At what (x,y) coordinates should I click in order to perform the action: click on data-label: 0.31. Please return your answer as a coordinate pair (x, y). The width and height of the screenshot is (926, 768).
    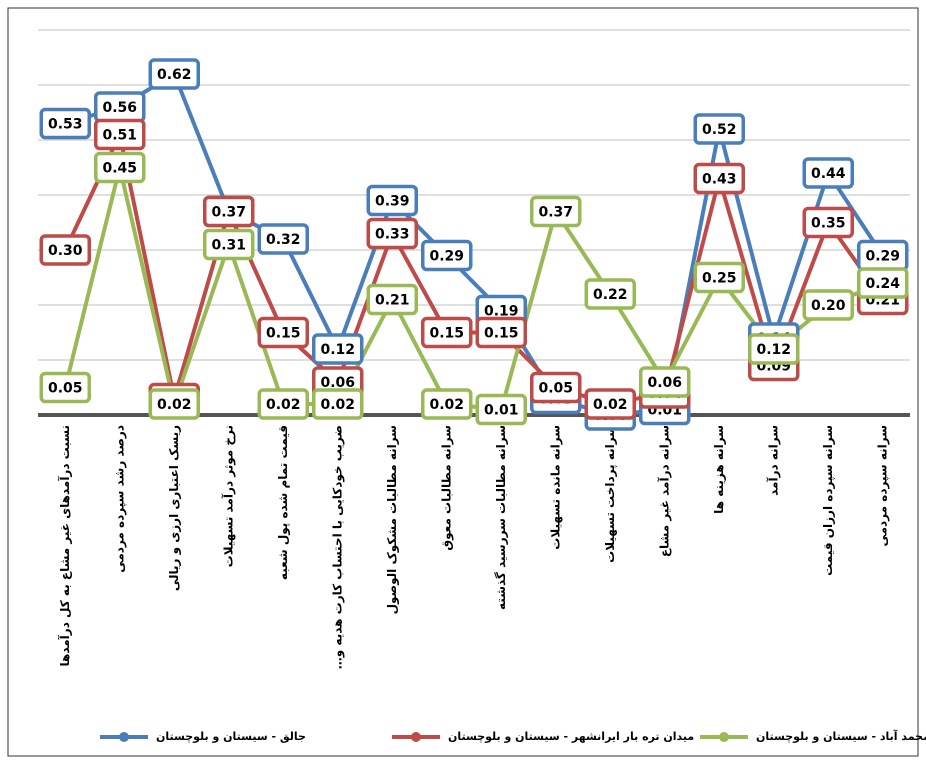
    Looking at the image, I should click on (228, 246).